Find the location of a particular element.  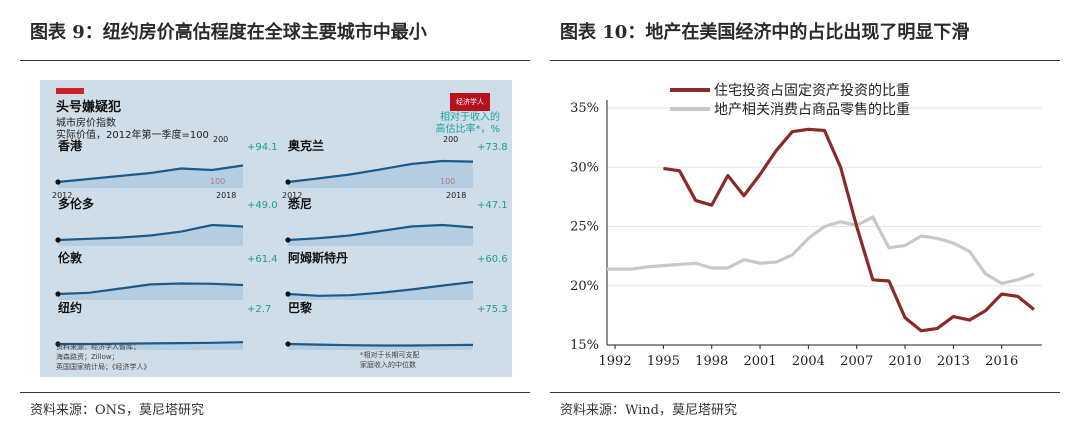

y-tick-label: 15% is located at coordinates (584, 345).